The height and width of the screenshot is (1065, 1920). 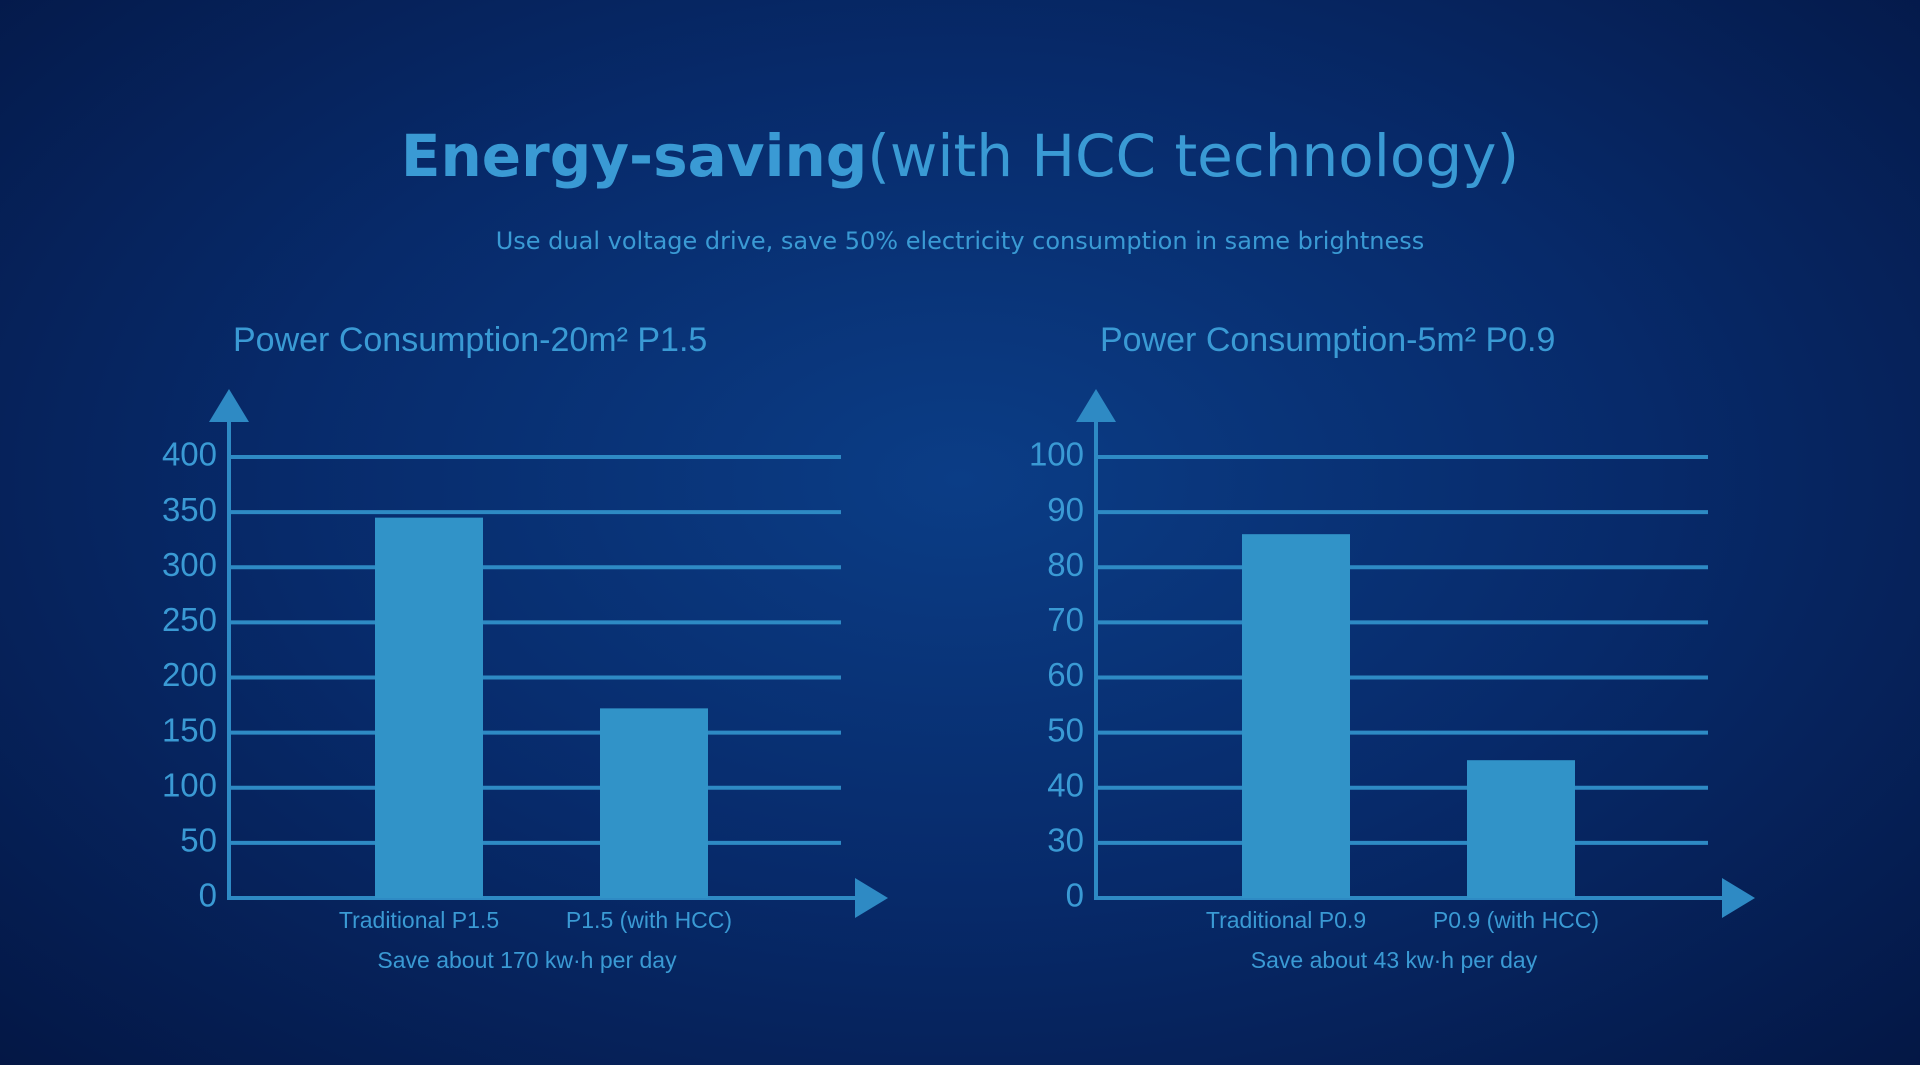 What do you see at coordinates (1065, 619) in the screenshot?
I see `y-tick-label: 70` at bounding box center [1065, 619].